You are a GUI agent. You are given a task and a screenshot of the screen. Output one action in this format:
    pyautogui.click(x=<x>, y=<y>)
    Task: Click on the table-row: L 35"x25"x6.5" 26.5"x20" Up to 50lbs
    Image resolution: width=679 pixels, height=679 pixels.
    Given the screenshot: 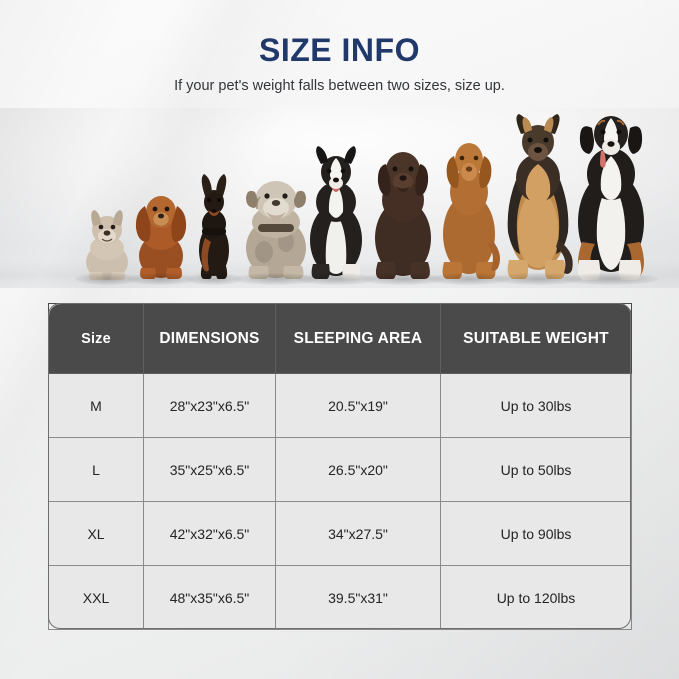 What is the action you would take?
    pyautogui.click(x=340, y=469)
    